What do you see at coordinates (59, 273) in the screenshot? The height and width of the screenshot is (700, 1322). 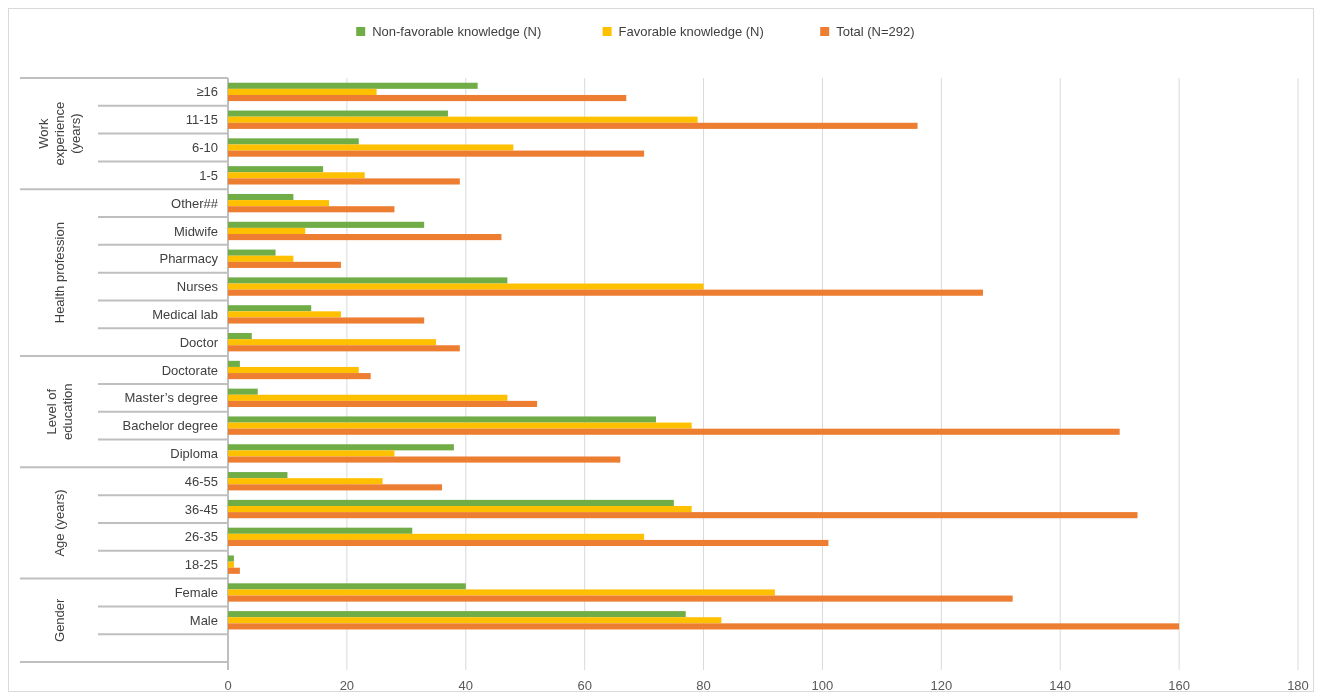 I see `text: Health profession` at bounding box center [59, 273].